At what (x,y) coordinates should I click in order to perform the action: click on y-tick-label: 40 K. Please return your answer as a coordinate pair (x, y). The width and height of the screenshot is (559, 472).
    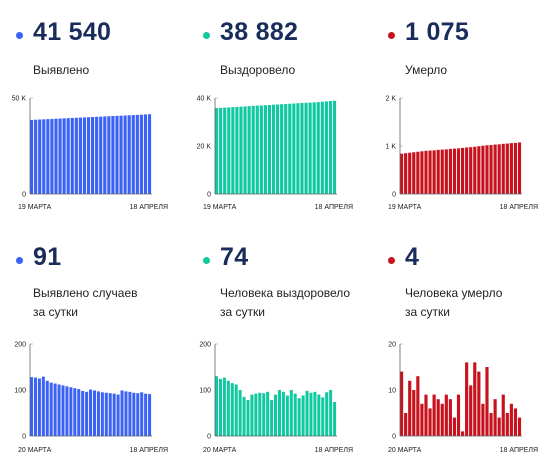
    Looking at the image, I should click on (204, 99).